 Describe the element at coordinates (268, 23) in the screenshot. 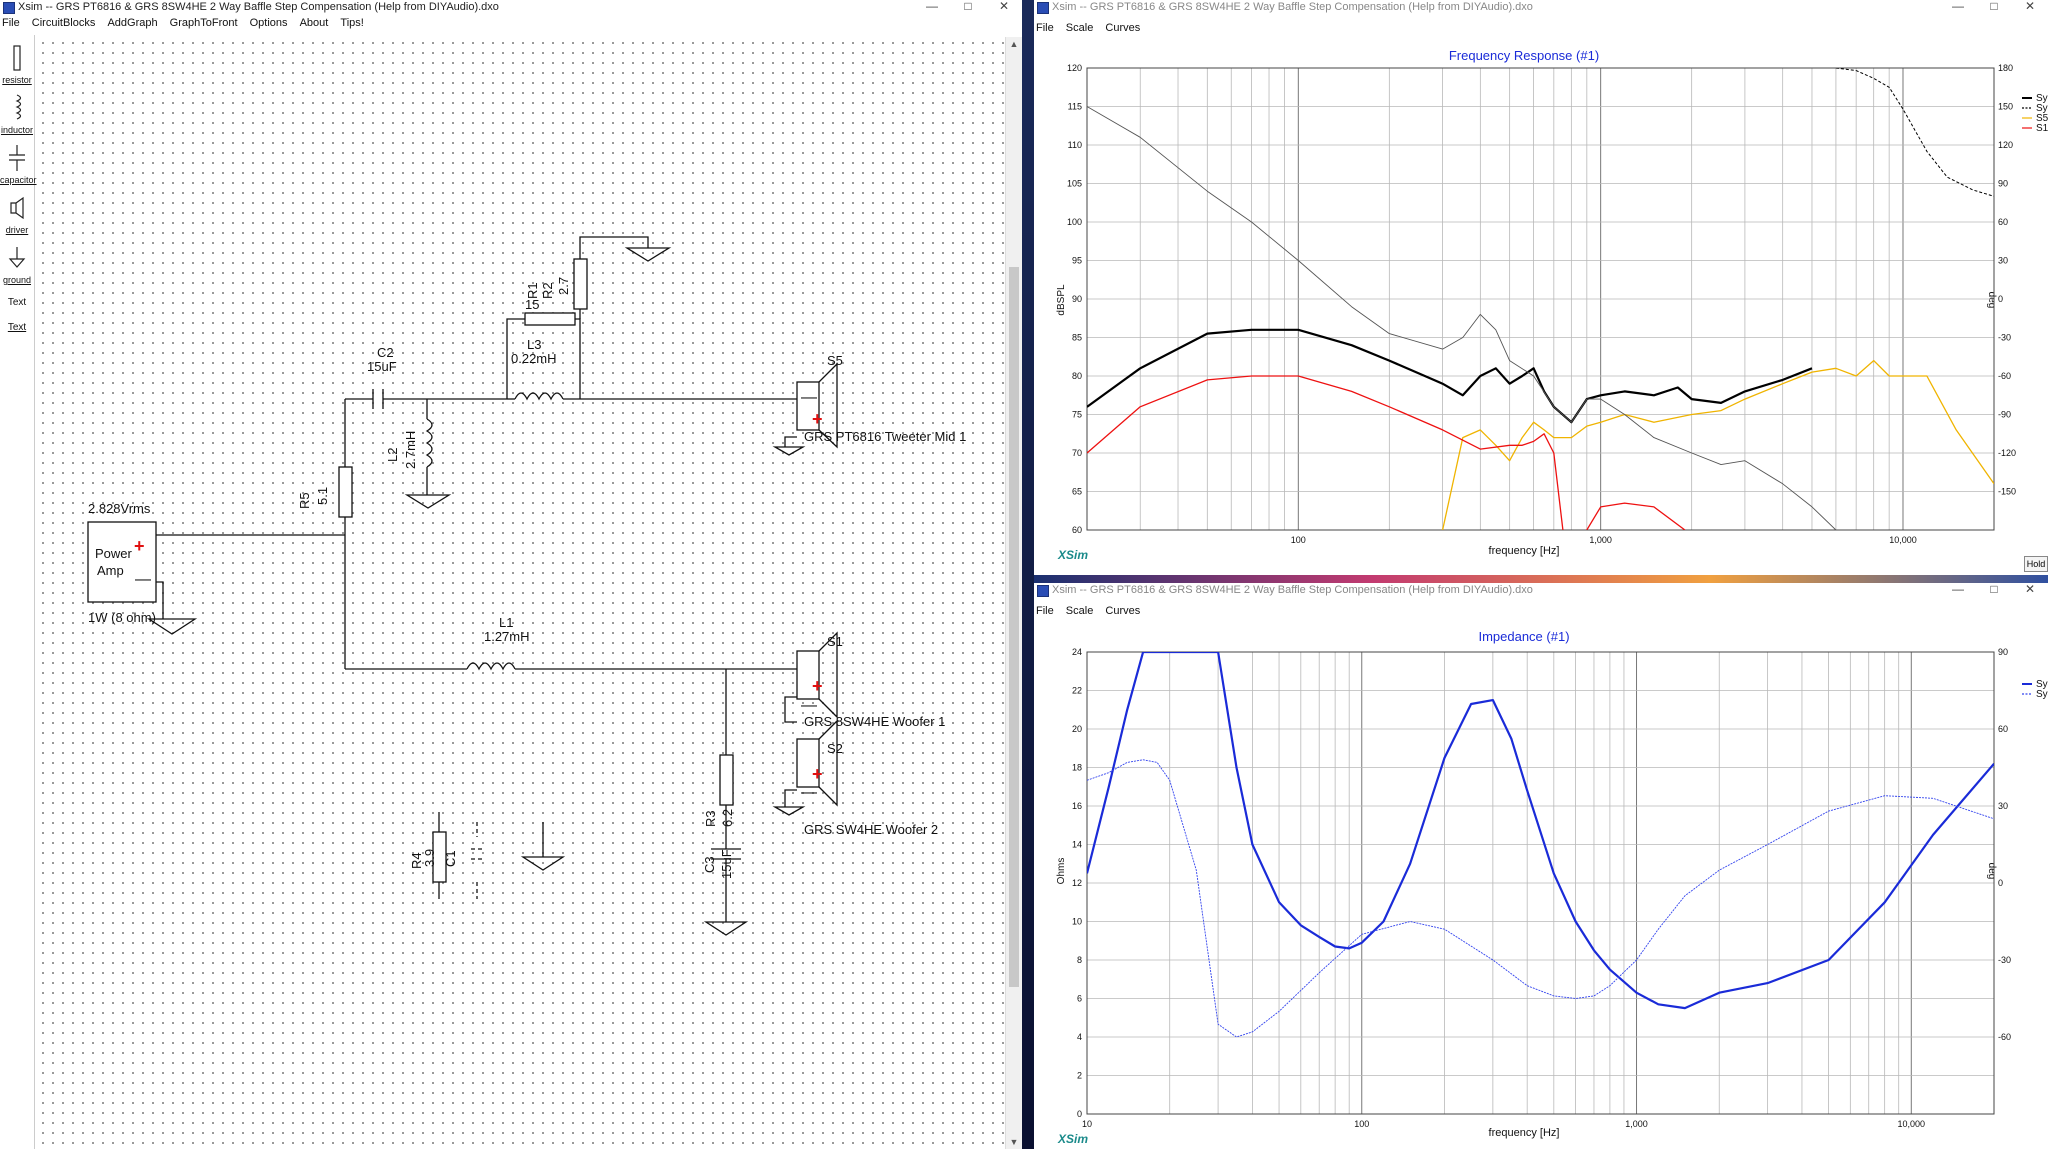

I see `menu-options: Options` at that location.